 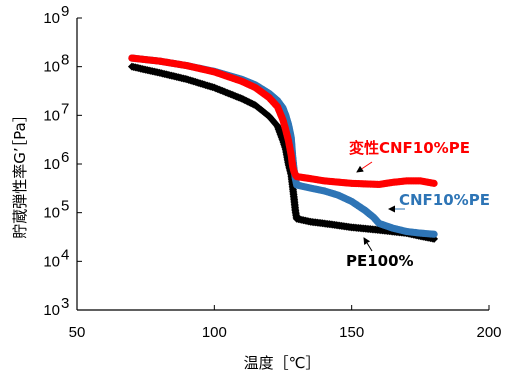 What do you see at coordinates (409, 148) in the screenshot?
I see `annotation-label: 変性CNF10%PE` at bounding box center [409, 148].